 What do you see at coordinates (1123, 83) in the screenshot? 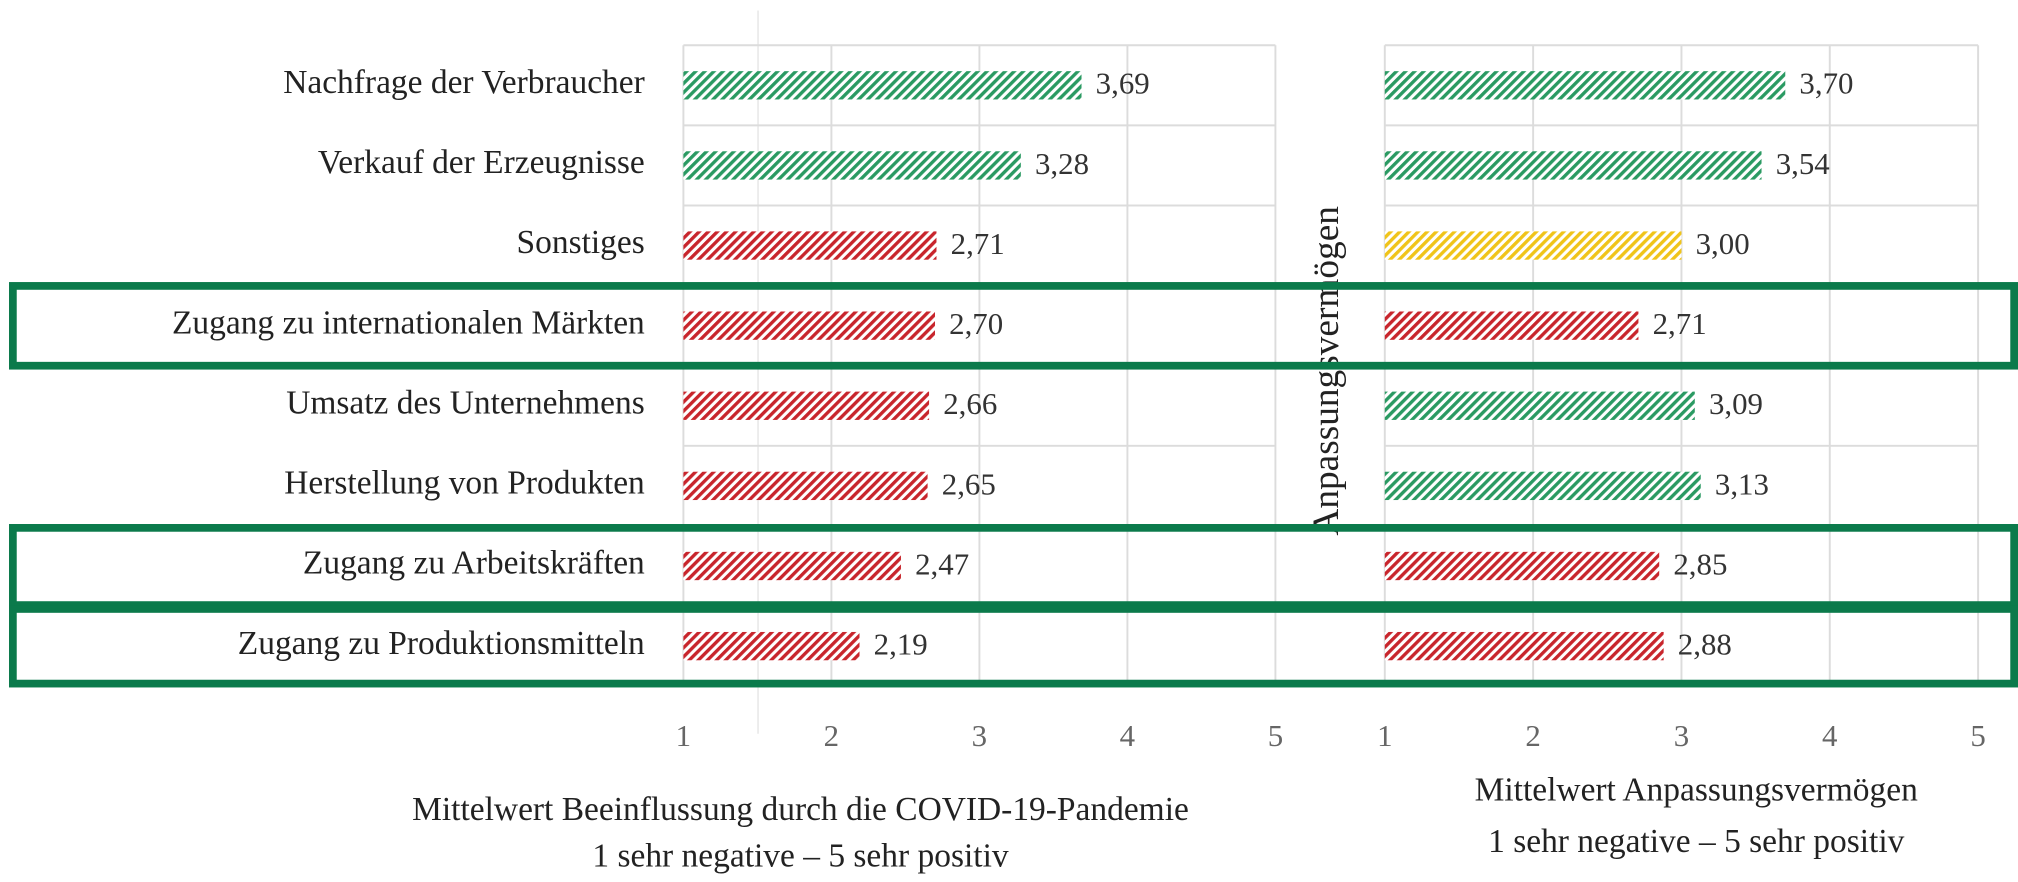
I see `value-label: 3,69` at bounding box center [1123, 83].